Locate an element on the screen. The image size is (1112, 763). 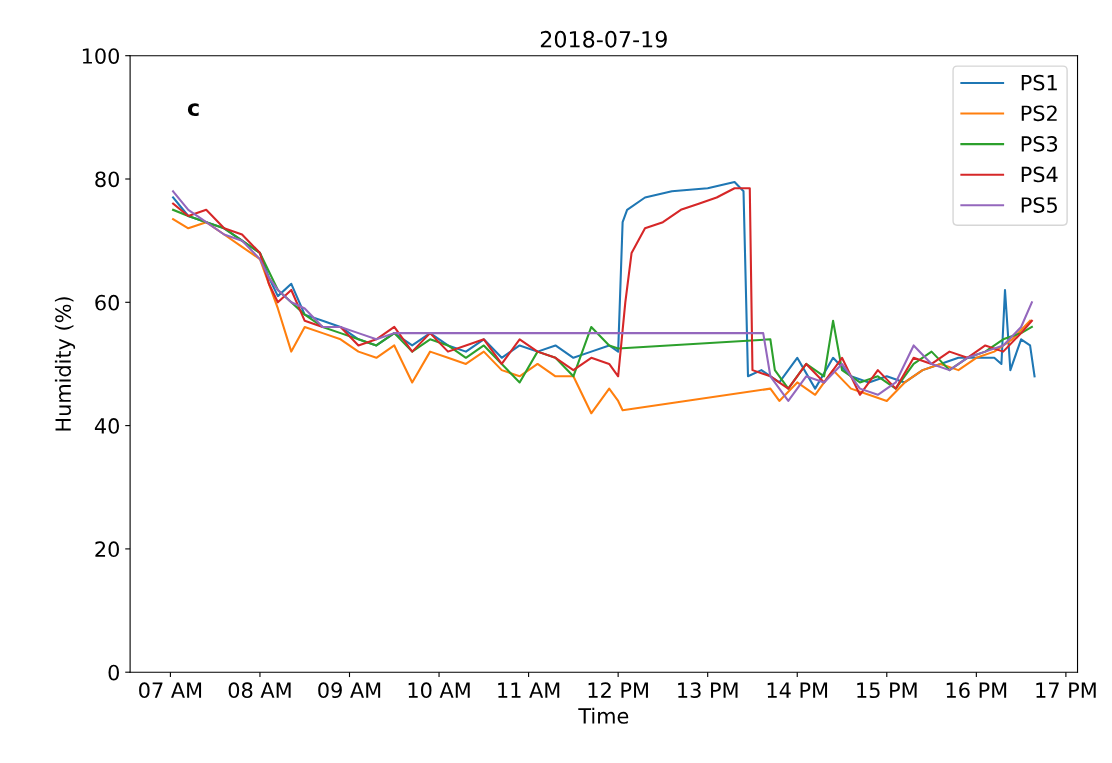
x-tick-label: 17 PM is located at coordinates (1066, 690).